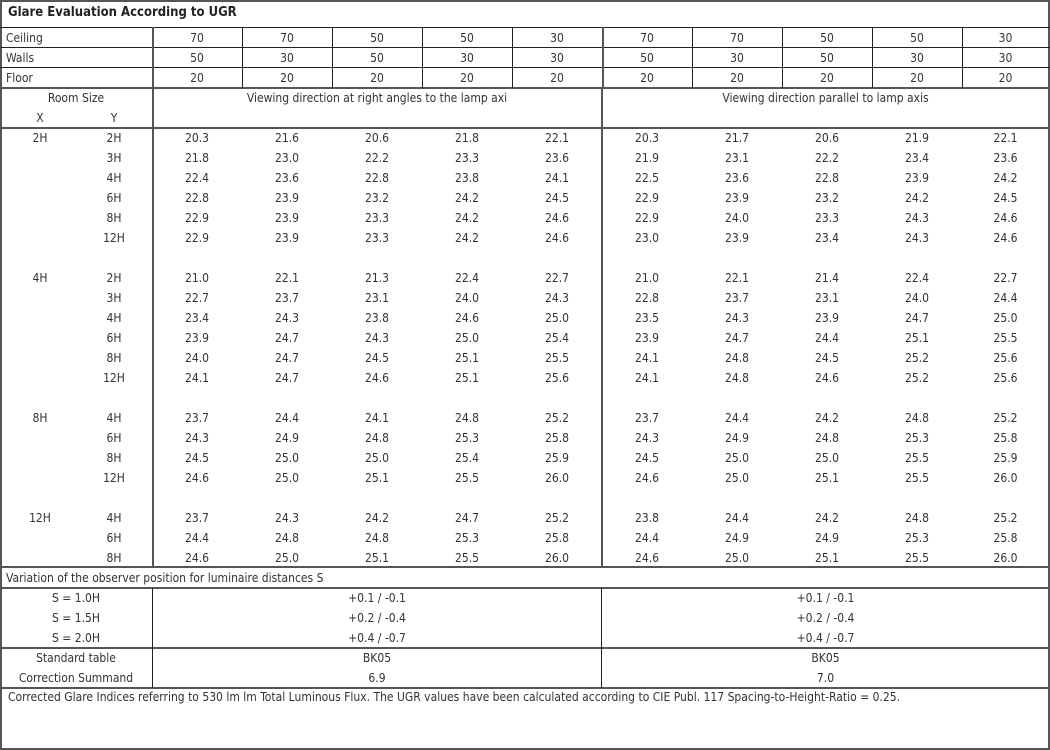 The image size is (1050, 750). I want to click on room-y: 2H, so click(114, 138).